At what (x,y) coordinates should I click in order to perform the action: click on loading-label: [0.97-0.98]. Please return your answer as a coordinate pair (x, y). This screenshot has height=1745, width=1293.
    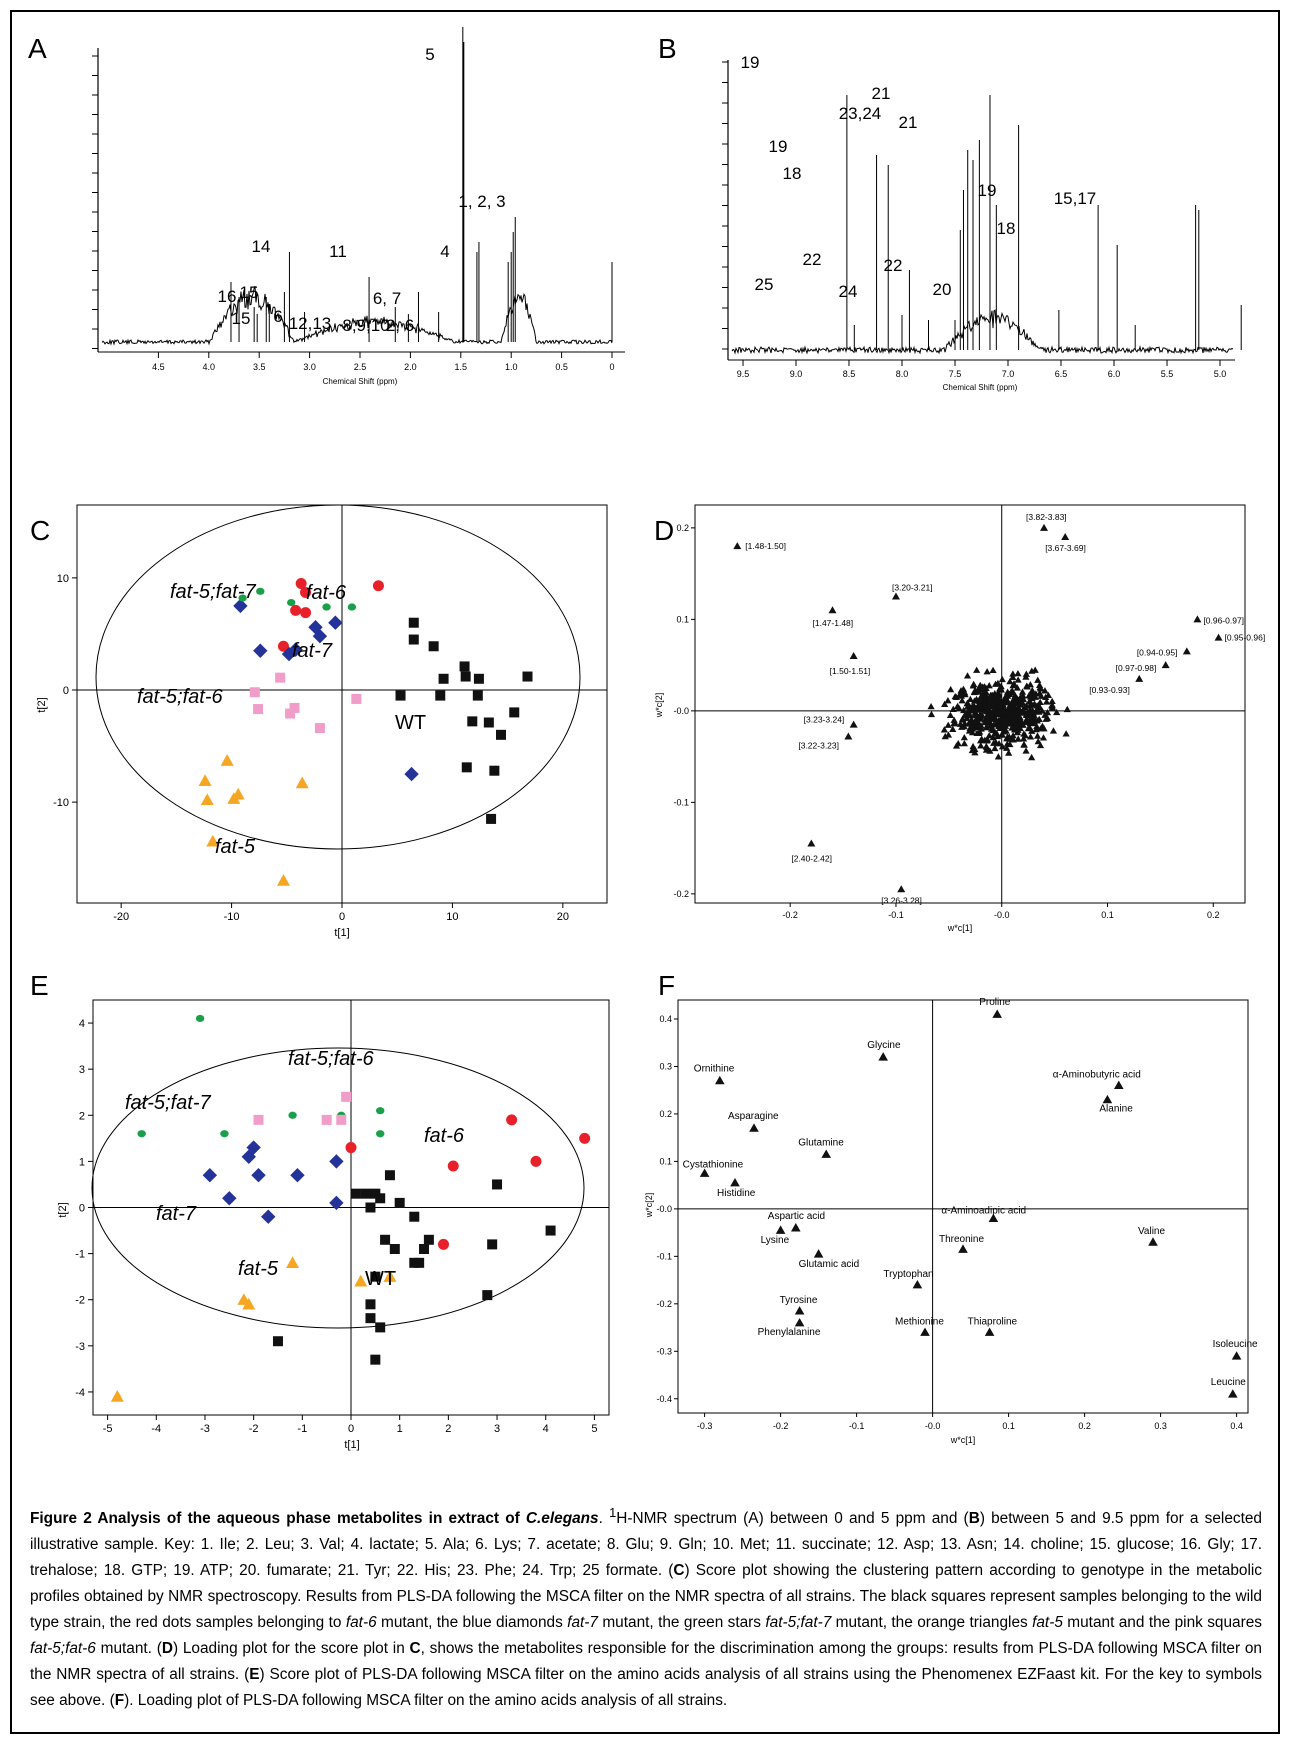
    Looking at the image, I should click on (1136, 668).